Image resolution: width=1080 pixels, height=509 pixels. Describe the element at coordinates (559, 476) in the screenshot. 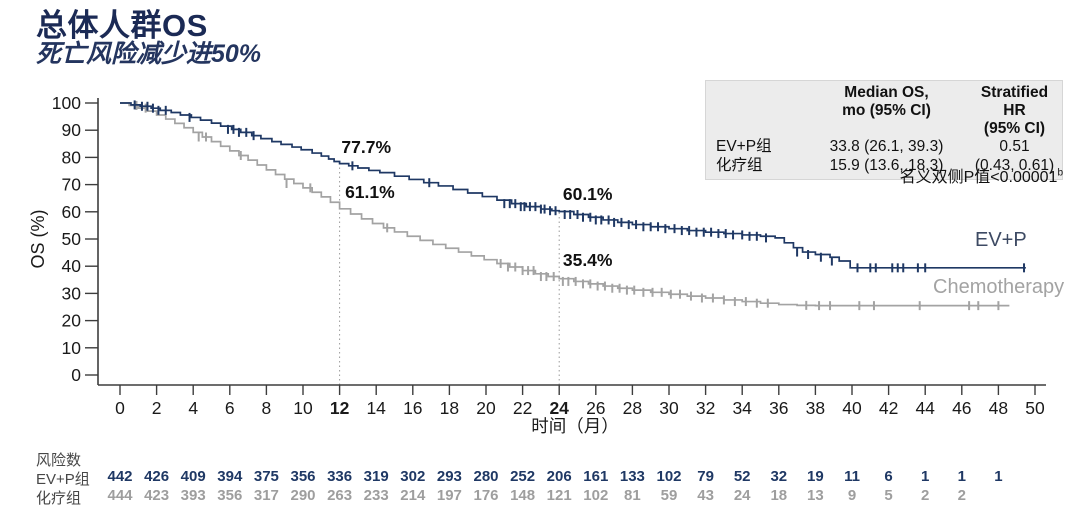

I see `risk-count-EV+P组-24mo: 206` at that location.